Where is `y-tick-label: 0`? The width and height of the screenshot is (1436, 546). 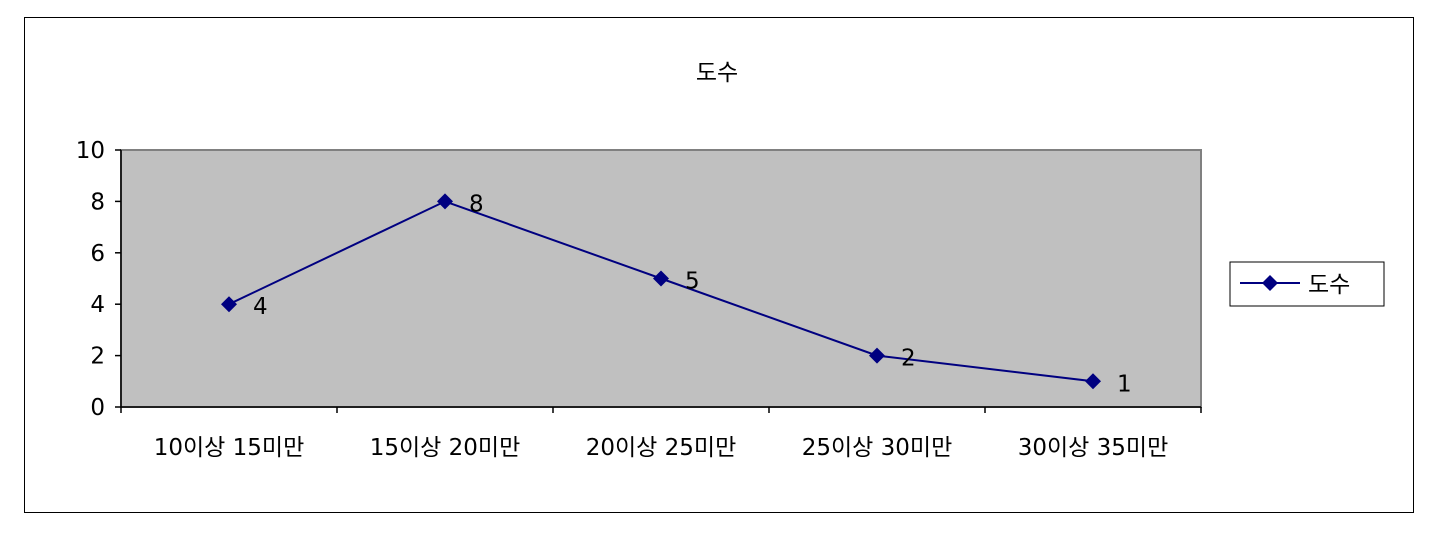 y-tick-label: 0 is located at coordinates (97, 408).